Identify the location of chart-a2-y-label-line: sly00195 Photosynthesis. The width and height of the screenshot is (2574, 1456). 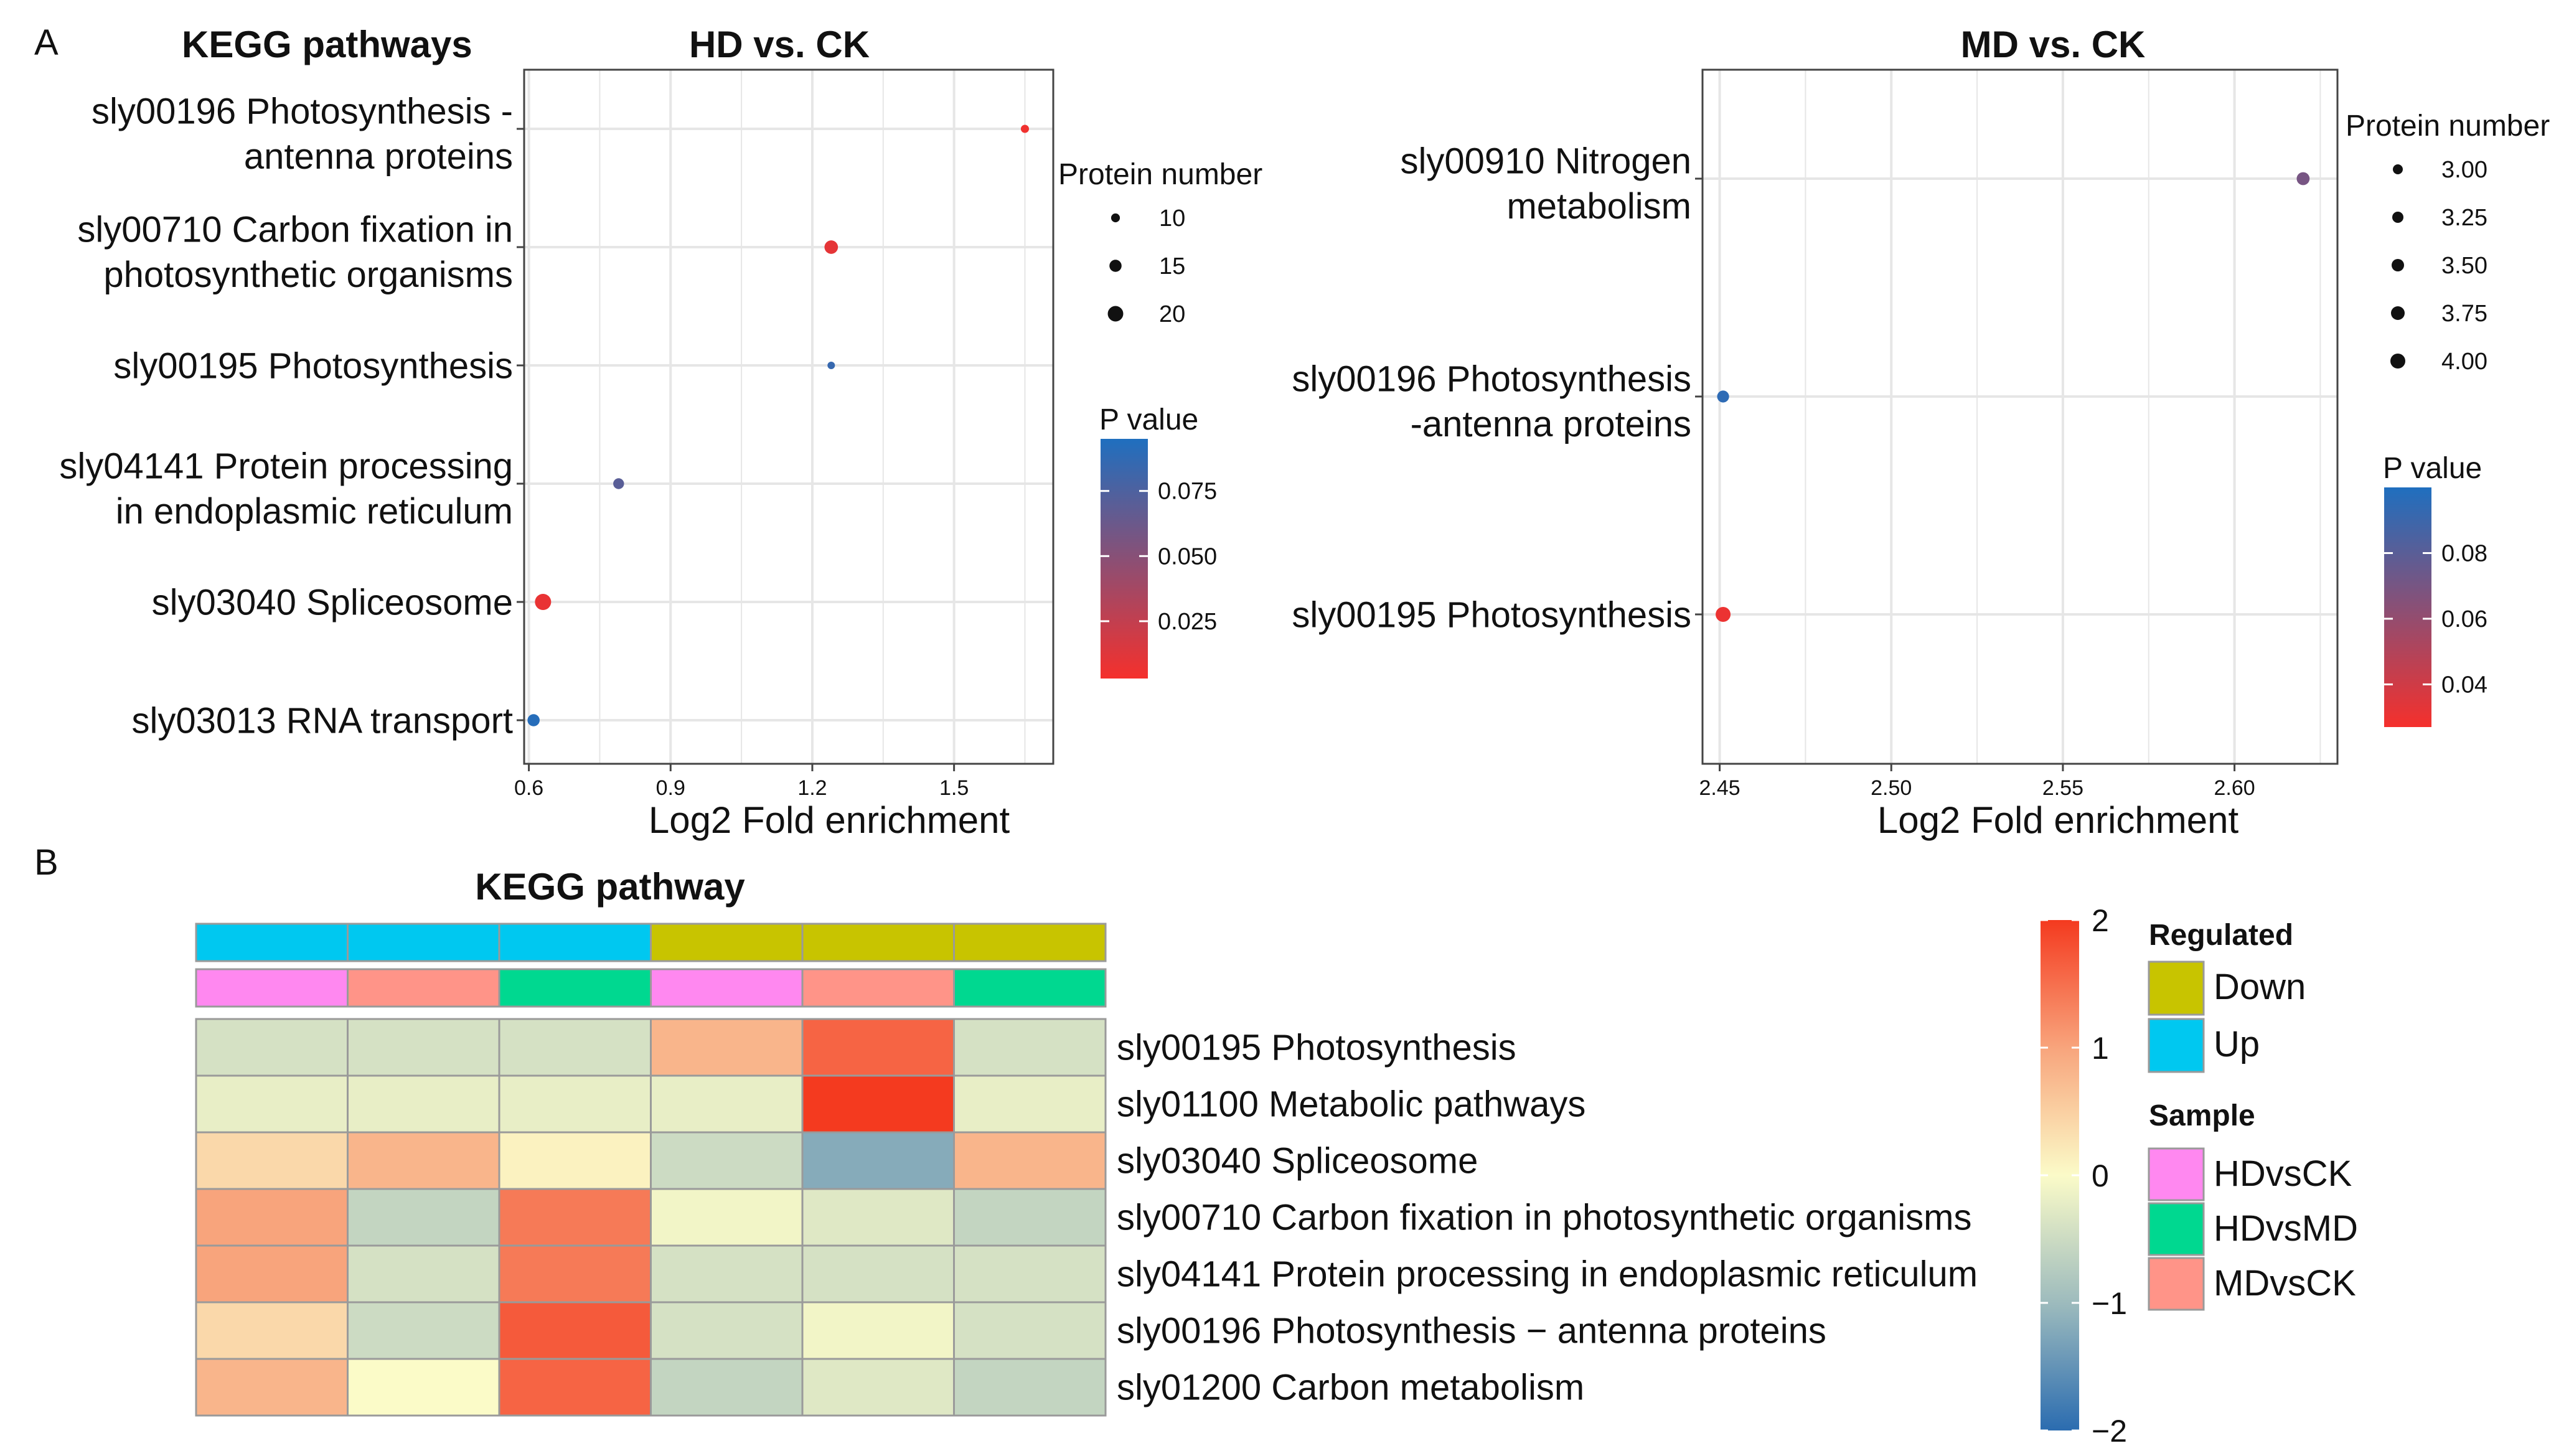
(1491, 614).